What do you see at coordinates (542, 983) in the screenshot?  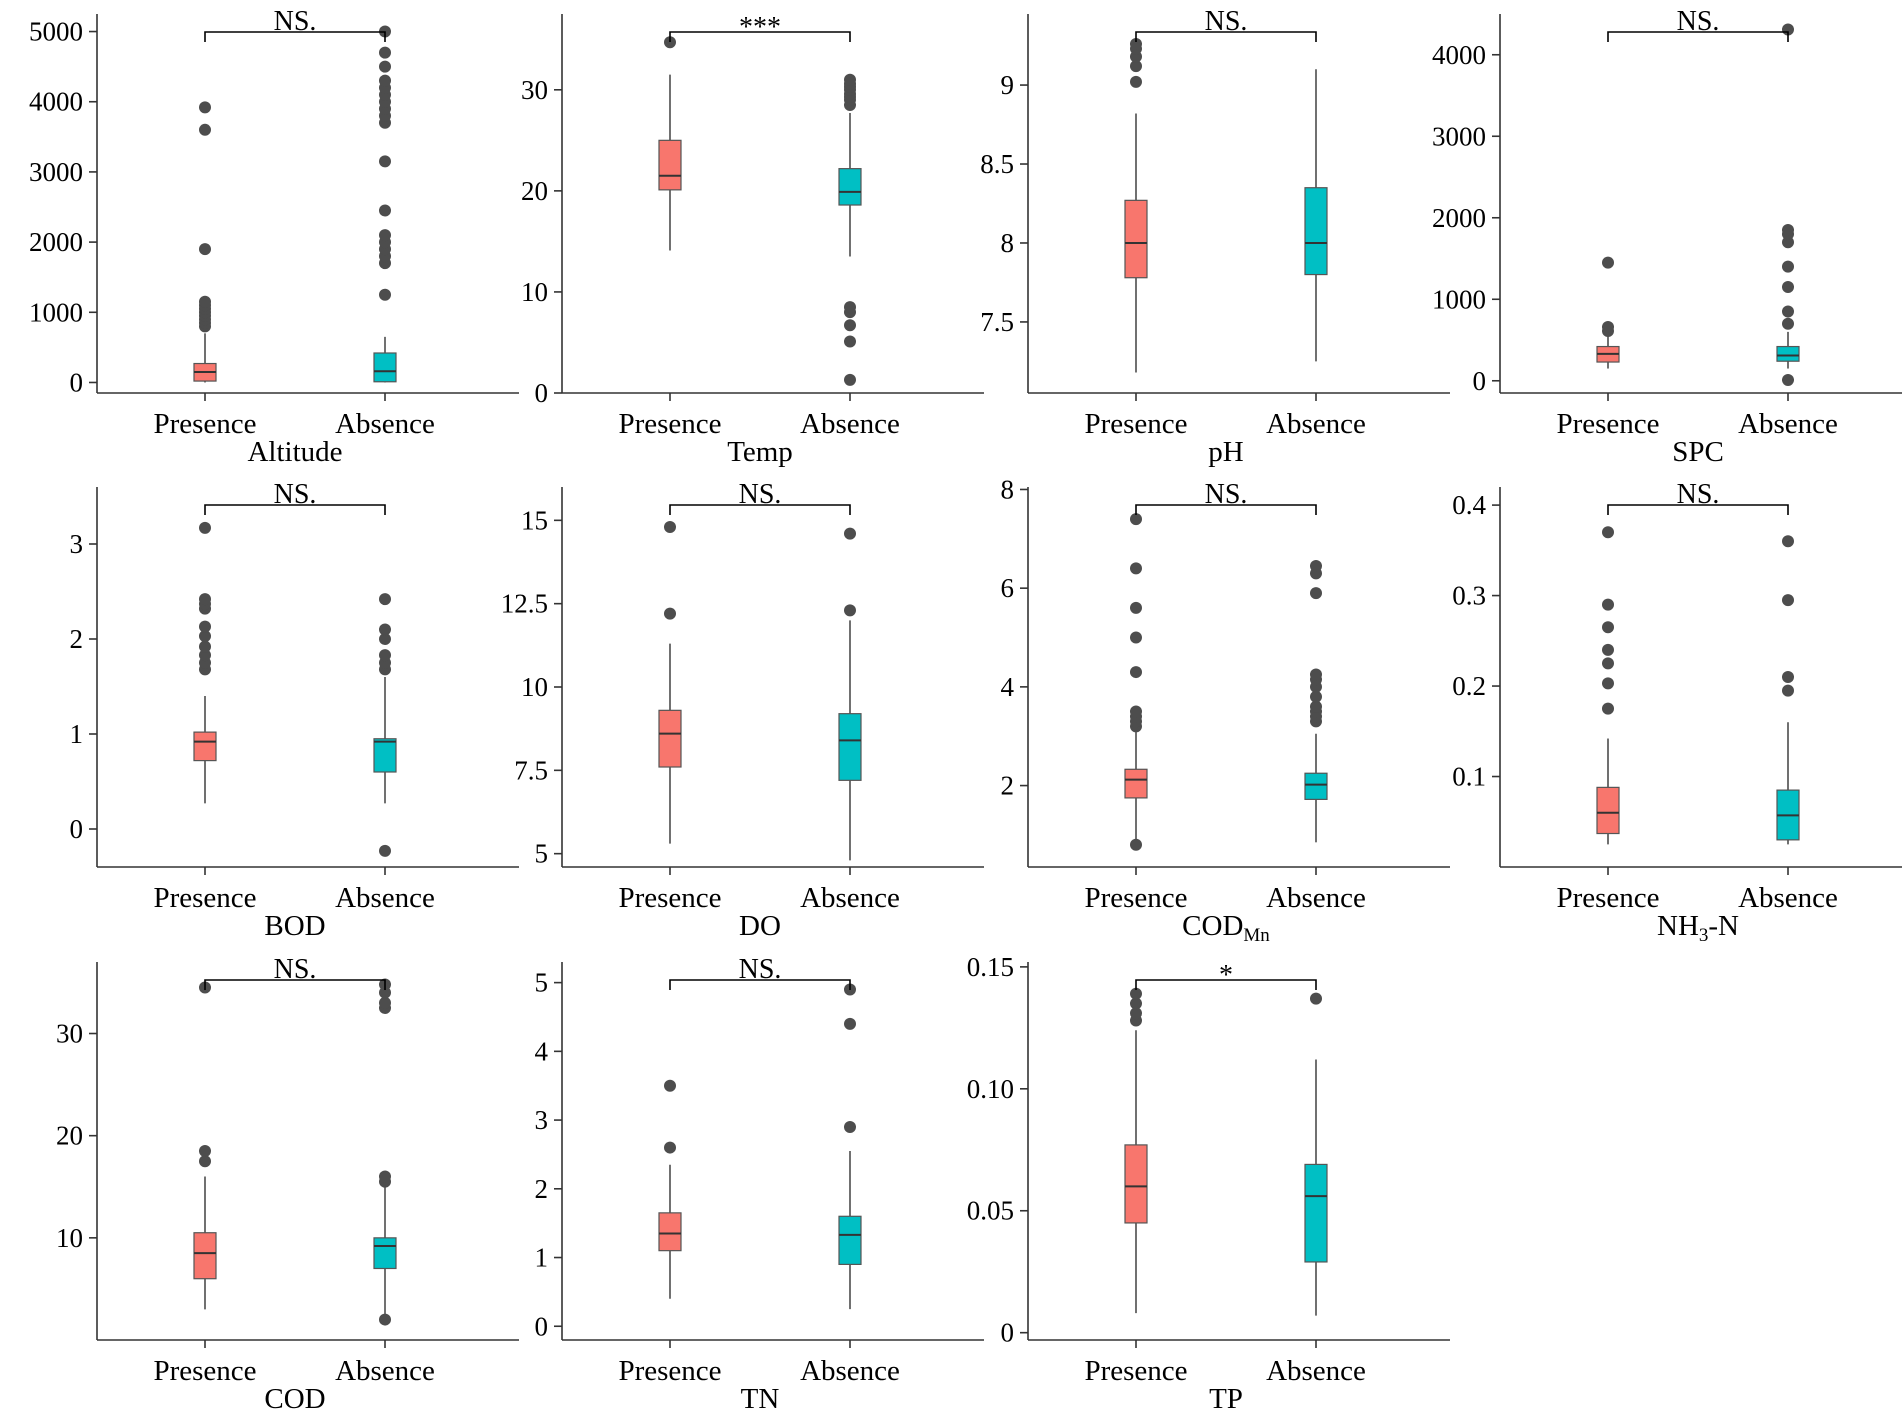 I see `y-tick-label: 5` at bounding box center [542, 983].